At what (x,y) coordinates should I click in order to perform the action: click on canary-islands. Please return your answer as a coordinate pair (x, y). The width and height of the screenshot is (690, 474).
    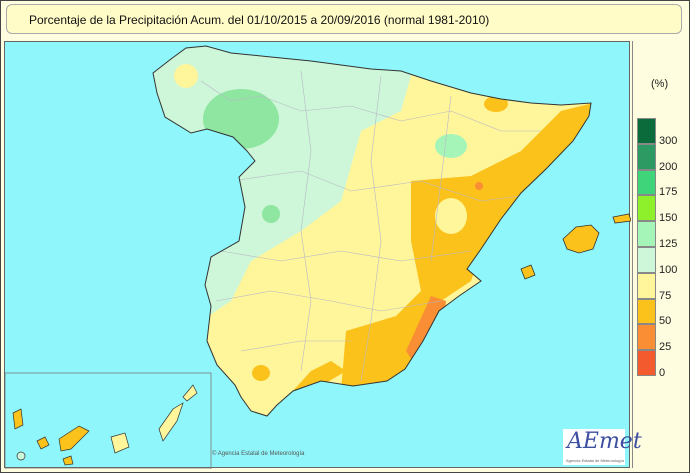
    Looking at the image, I should click on (105, 425).